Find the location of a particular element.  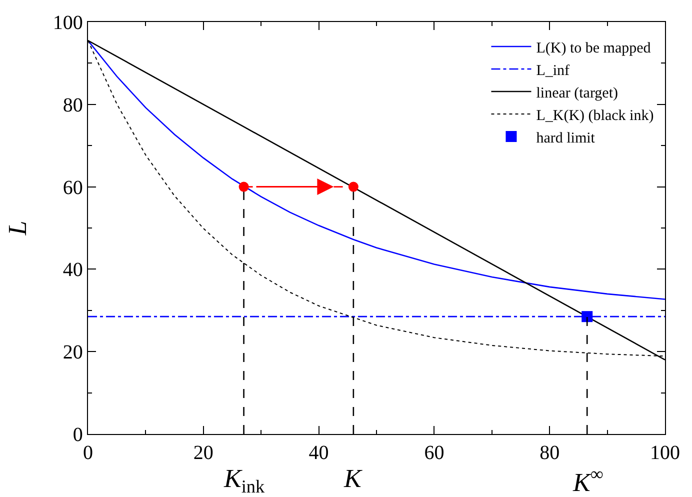

y-tick-label: 60 is located at coordinates (72, 187).